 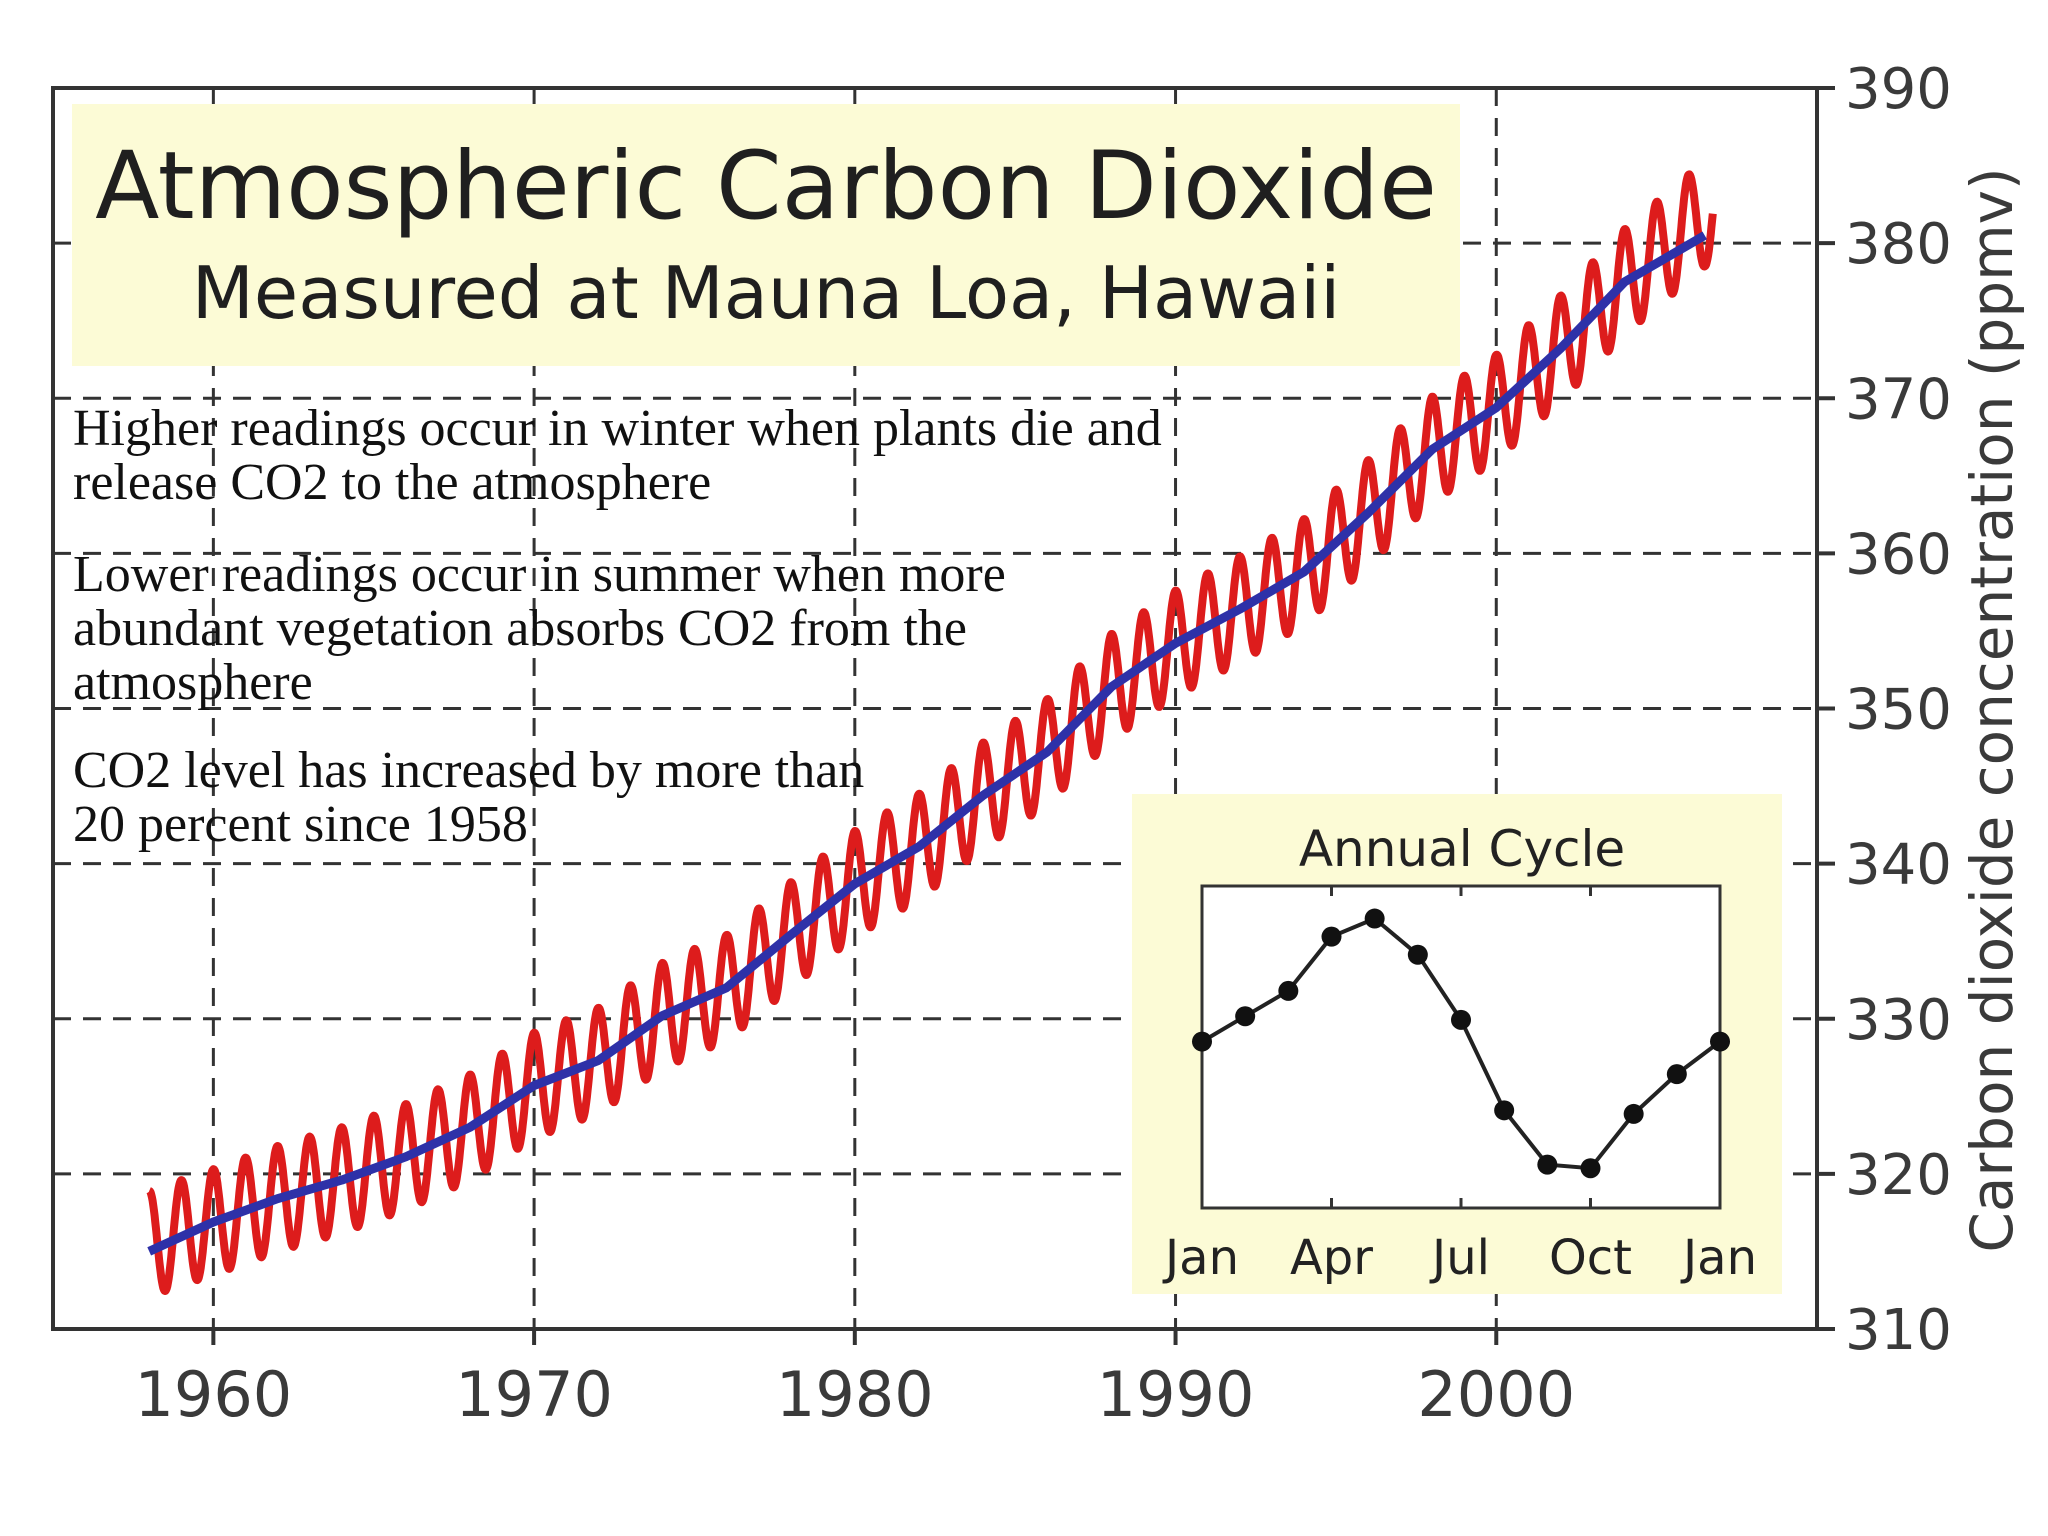 I want to click on x-tick-label: 1960, so click(x=213, y=1394).